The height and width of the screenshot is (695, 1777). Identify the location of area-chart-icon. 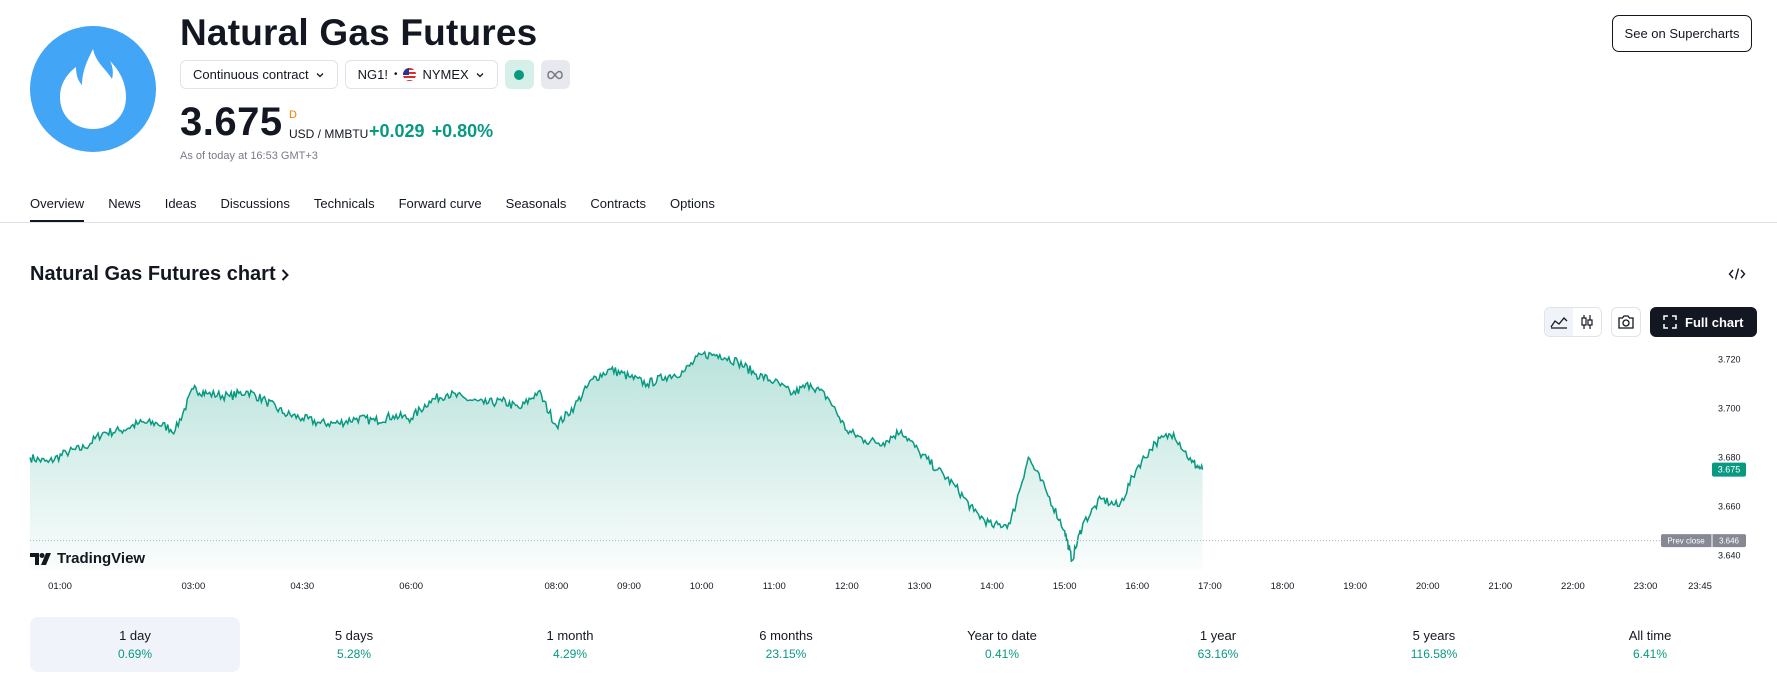
(1559, 323).